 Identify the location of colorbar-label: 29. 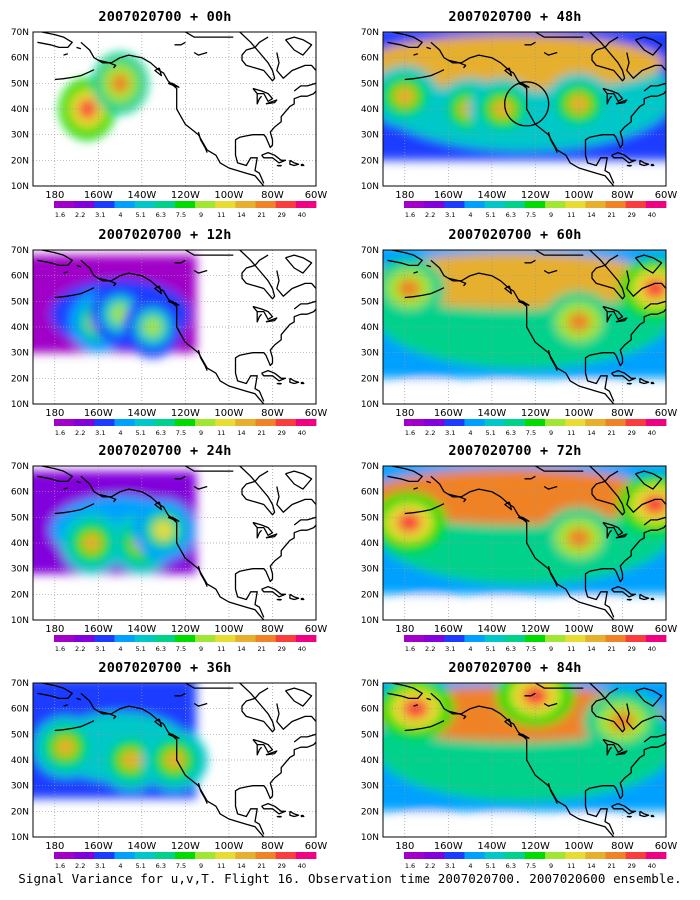
(282, 866).